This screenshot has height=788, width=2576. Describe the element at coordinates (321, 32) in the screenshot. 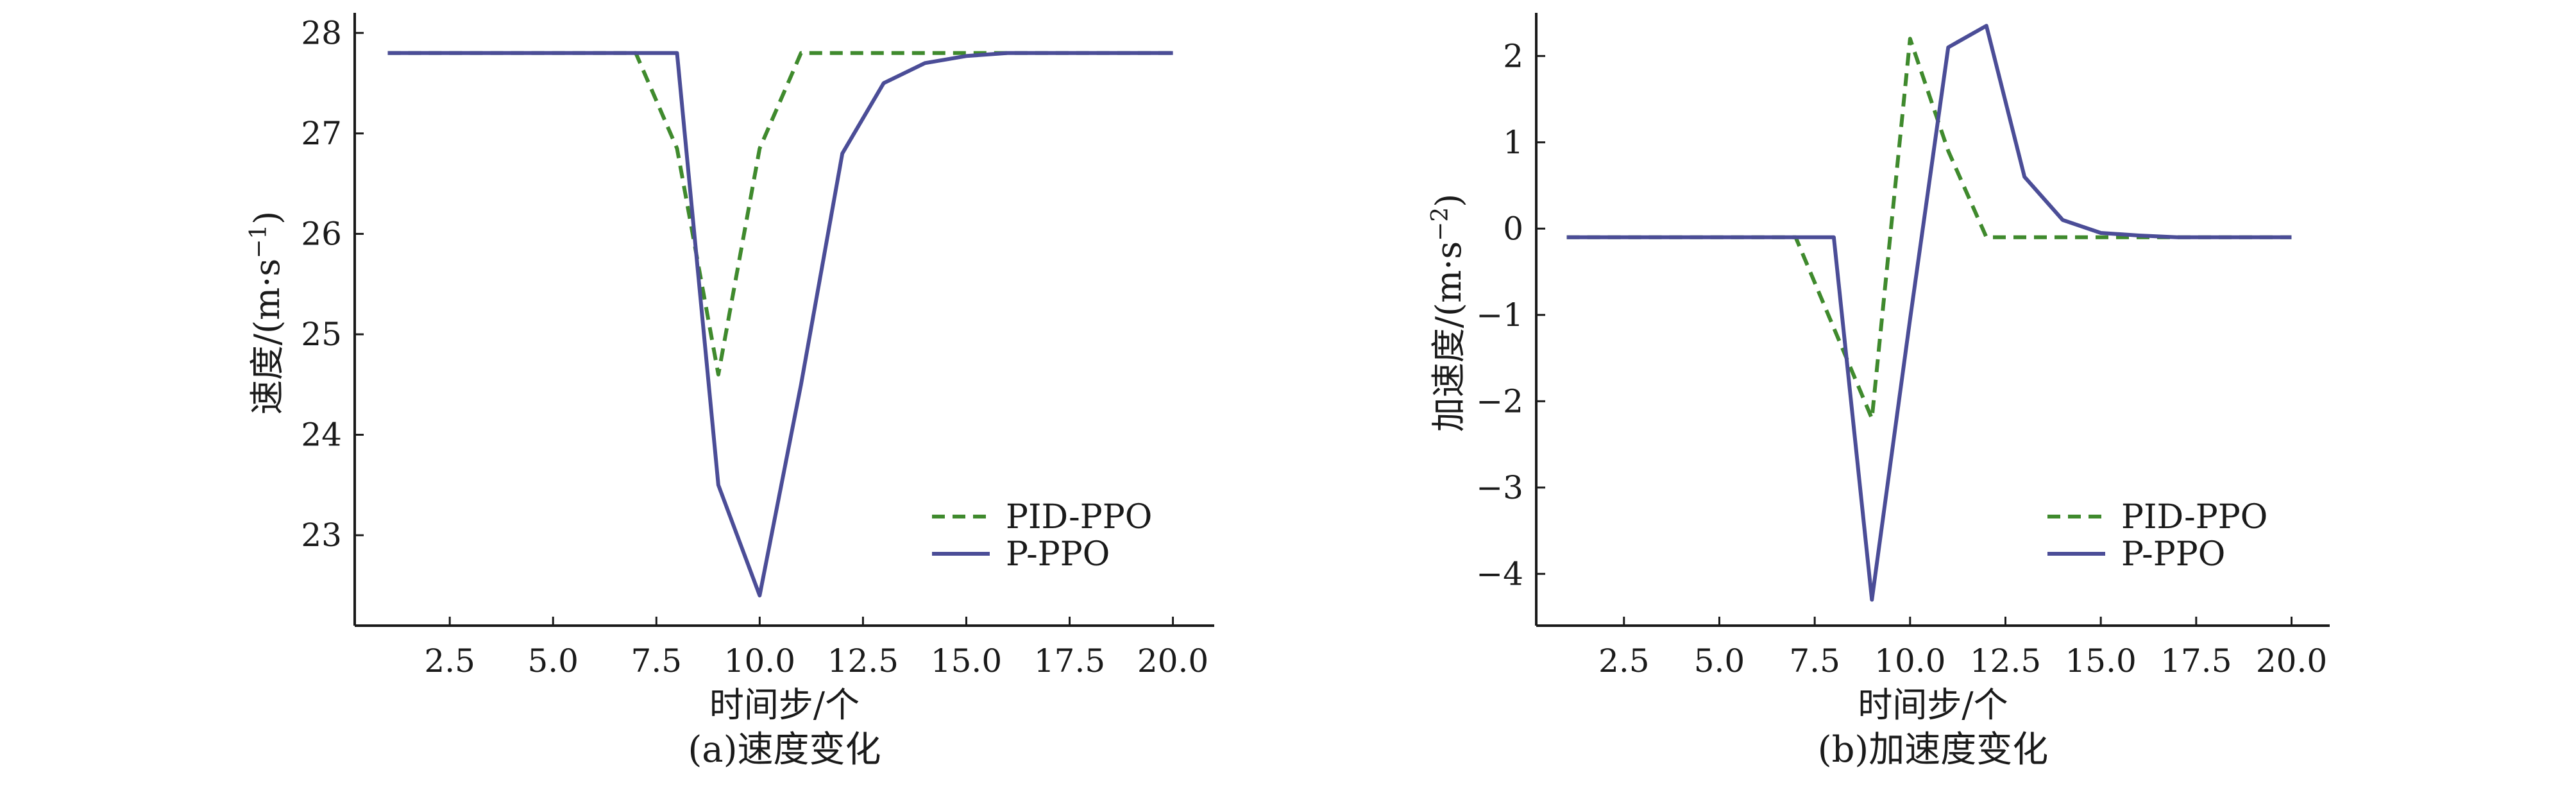

I see `y-tick-label: 28` at that location.